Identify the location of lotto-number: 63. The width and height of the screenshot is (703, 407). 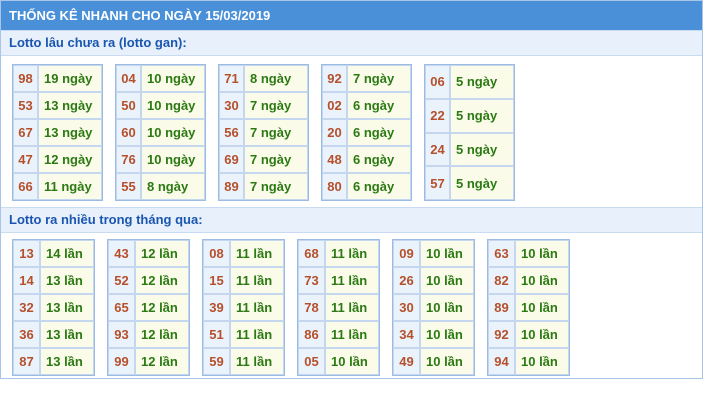
(501, 253).